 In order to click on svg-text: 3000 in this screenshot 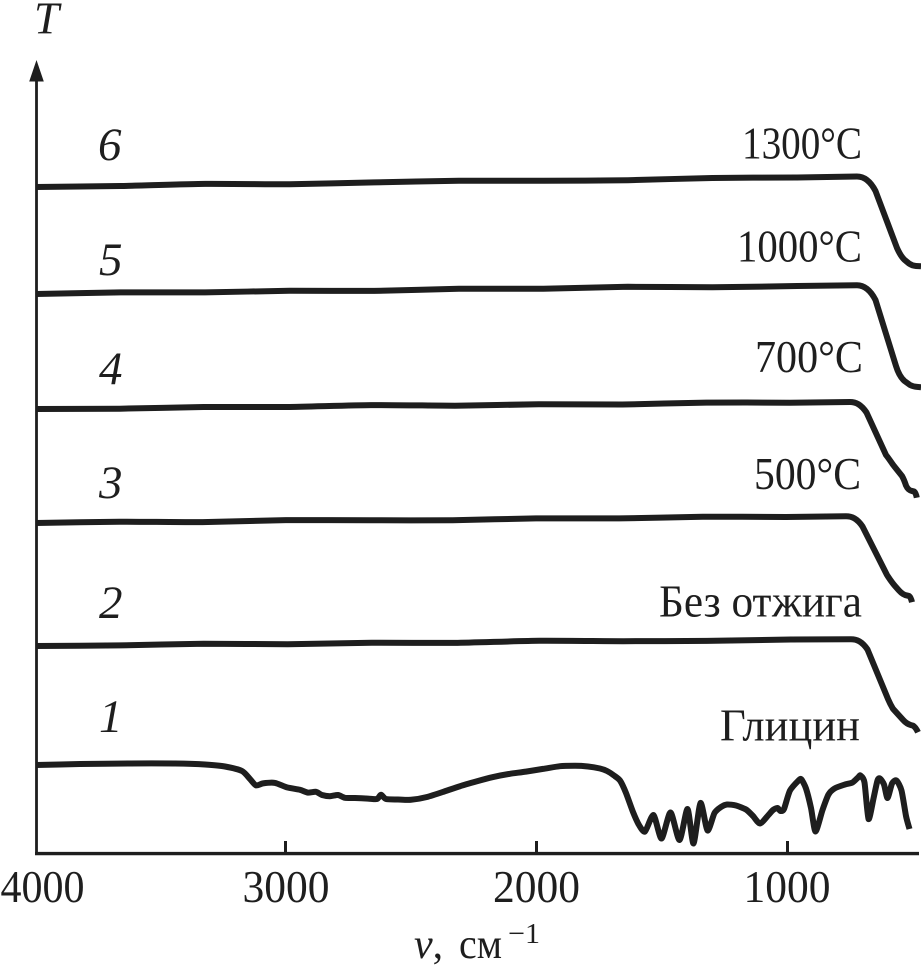, I will do `click(286, 886)`.